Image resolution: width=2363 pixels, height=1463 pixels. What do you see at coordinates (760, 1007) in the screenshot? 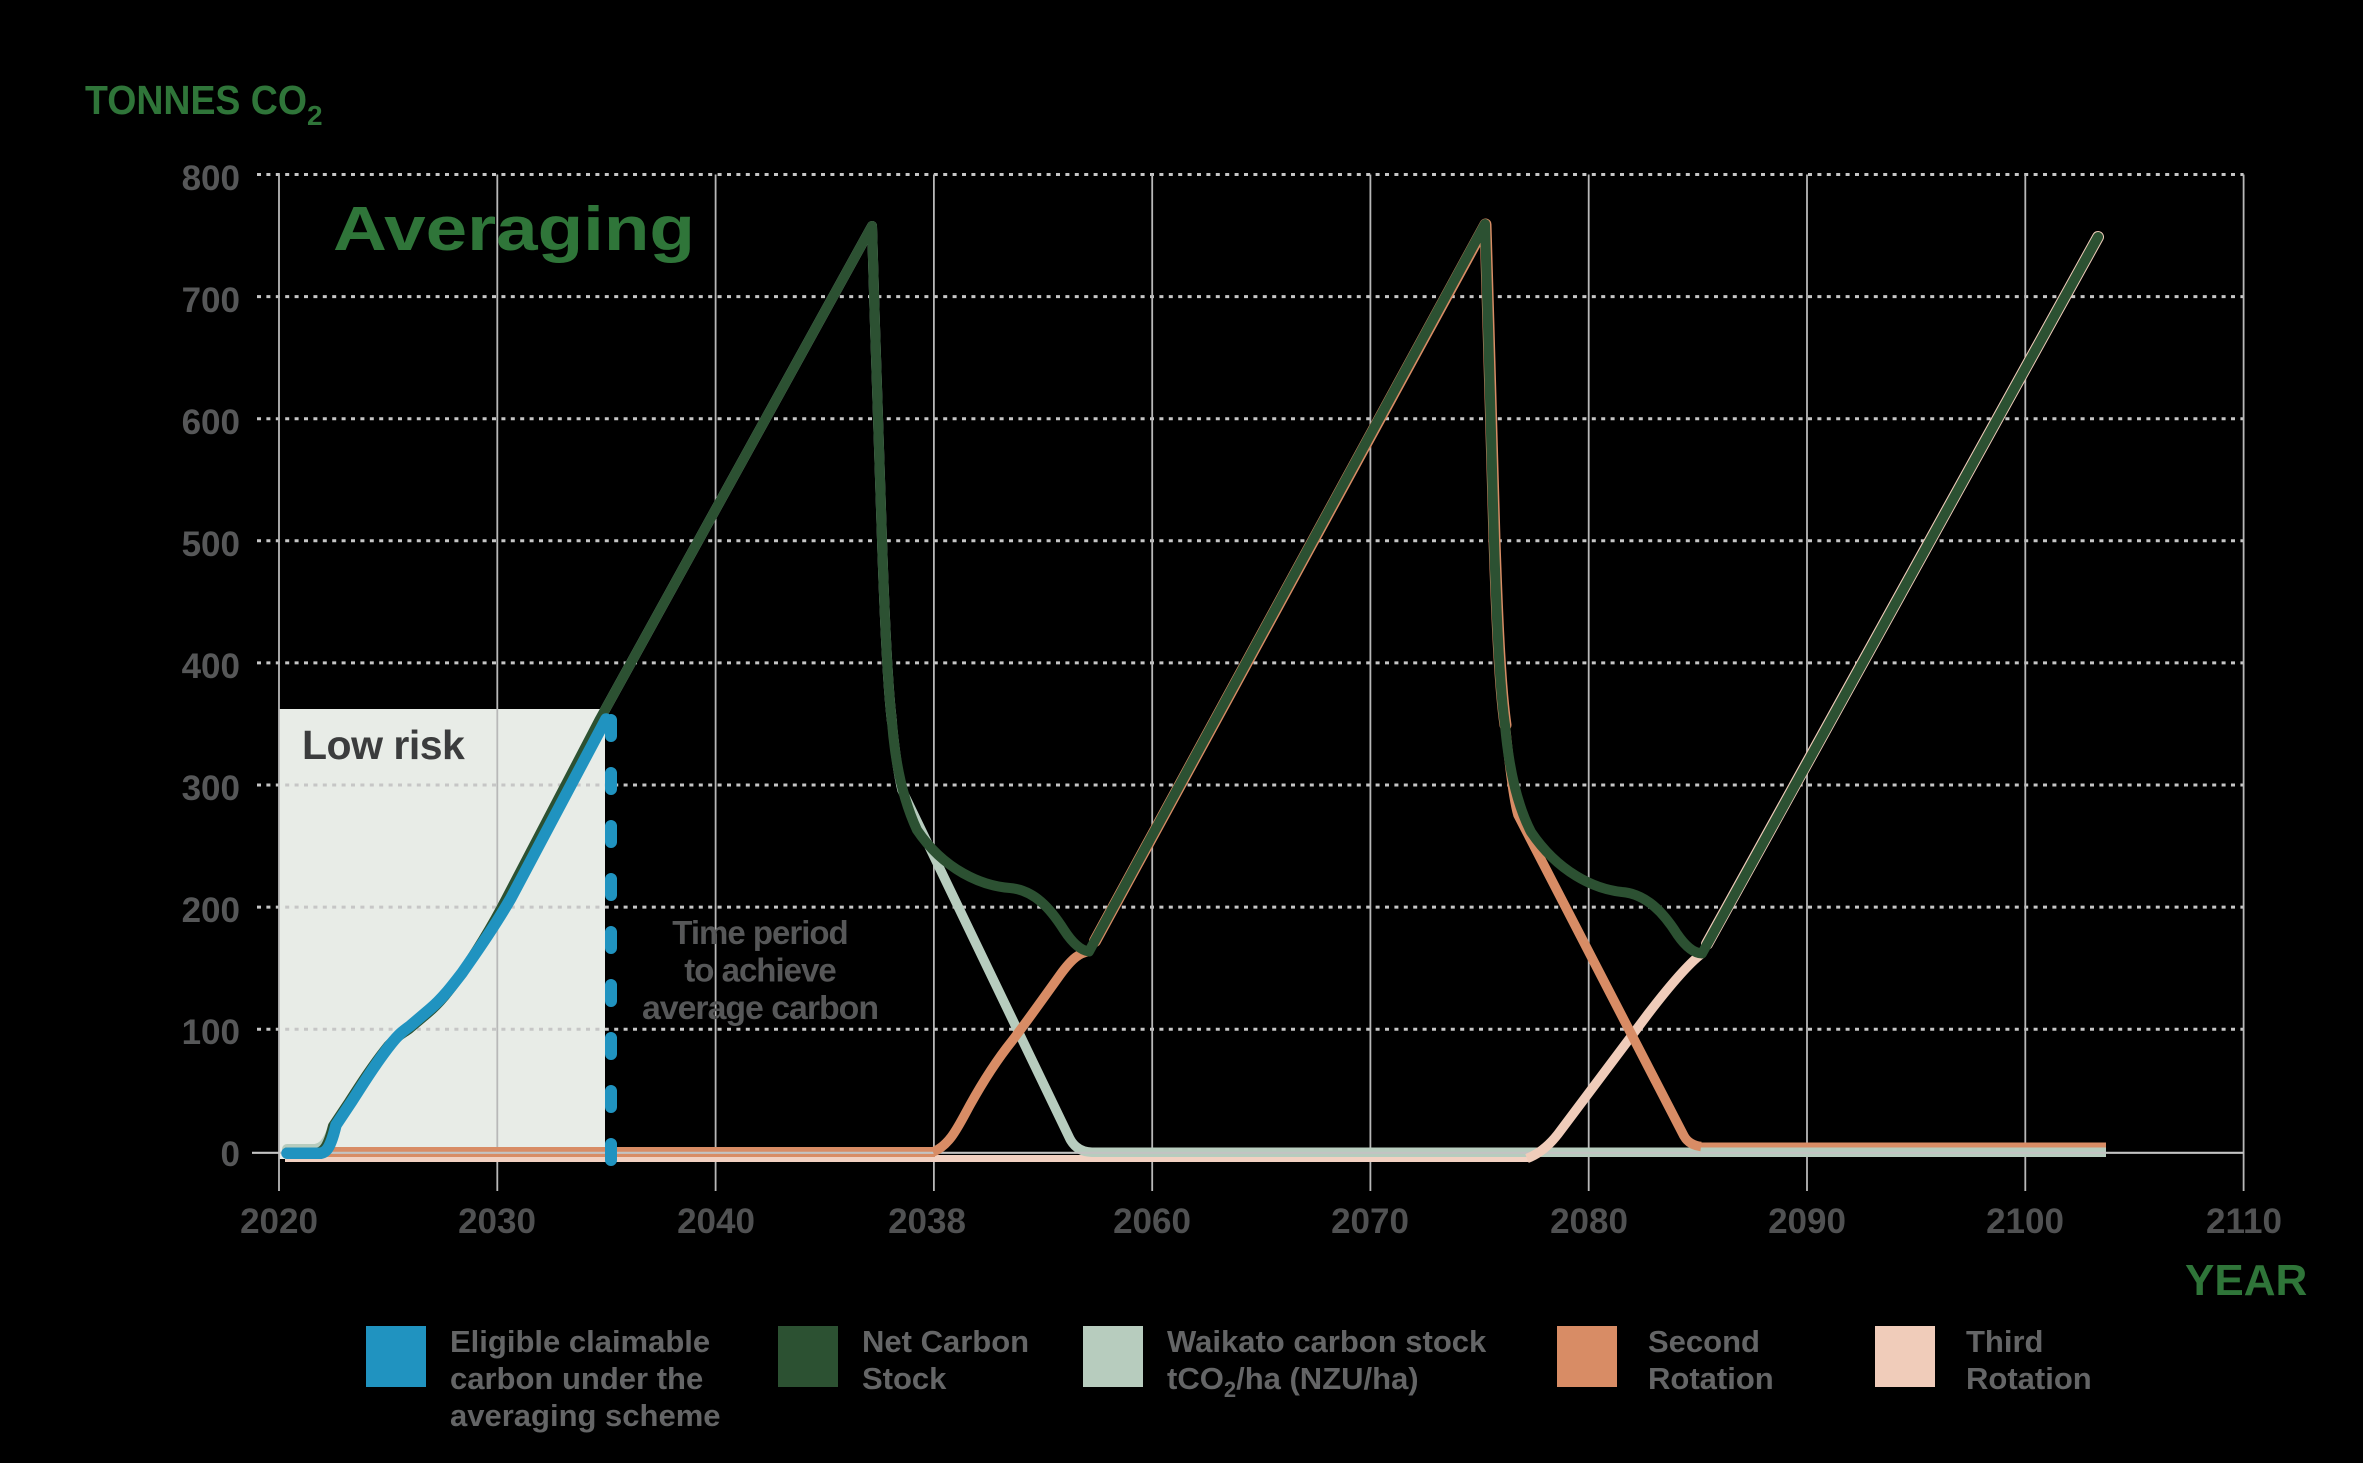
I see `svg-text: average carbon` at bounding box center [760, 1007].